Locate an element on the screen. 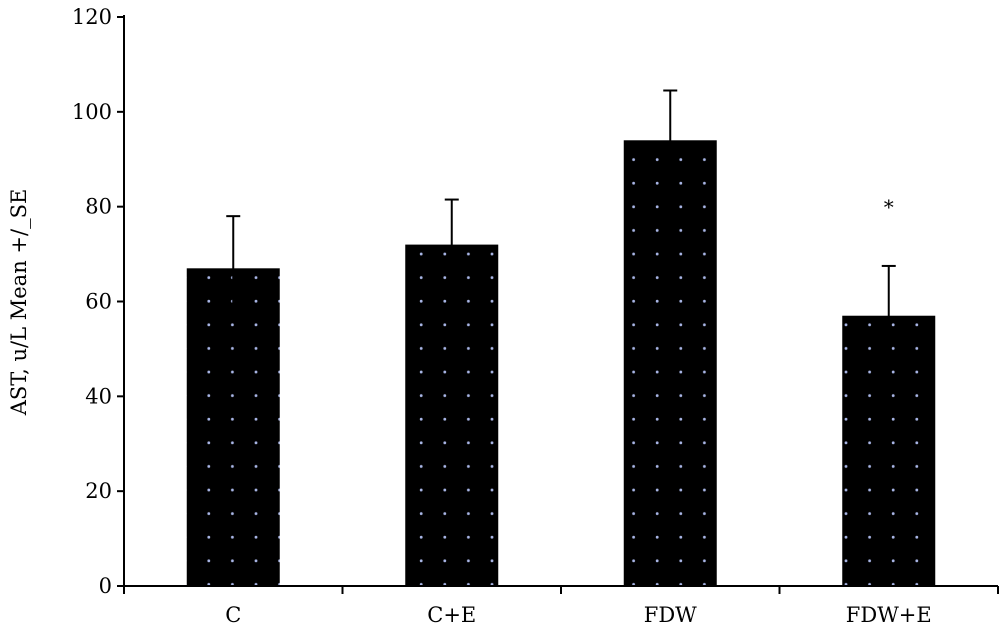  y-tick-label: 20 is located at coordinates (98, 491).